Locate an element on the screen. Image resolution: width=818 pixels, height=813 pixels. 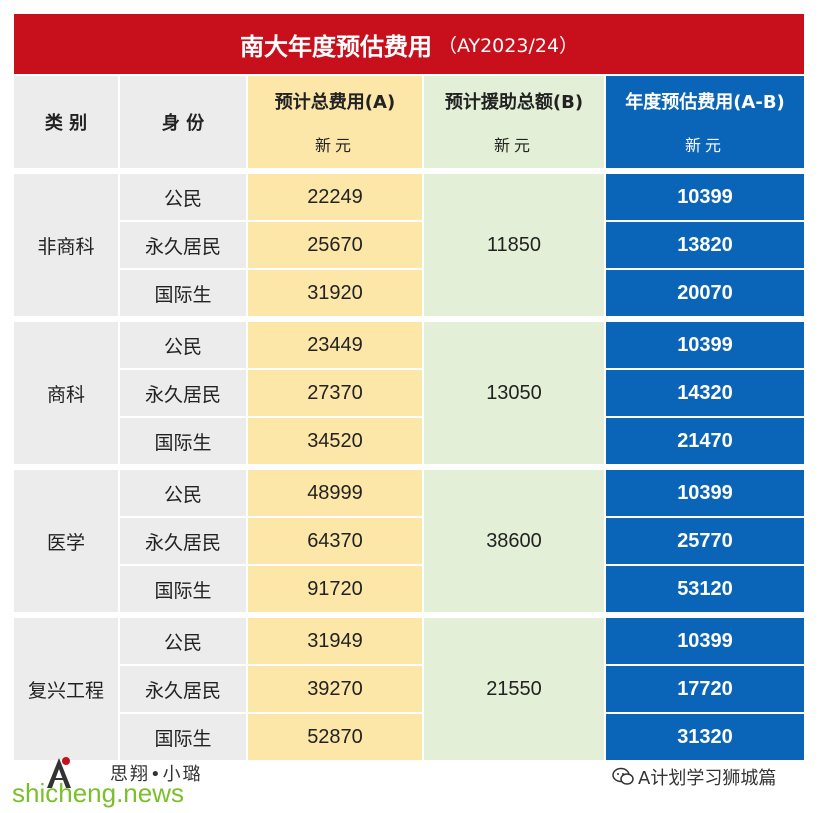
footer-brand: 思翔•小璐 is located at coordinates (156, 774).